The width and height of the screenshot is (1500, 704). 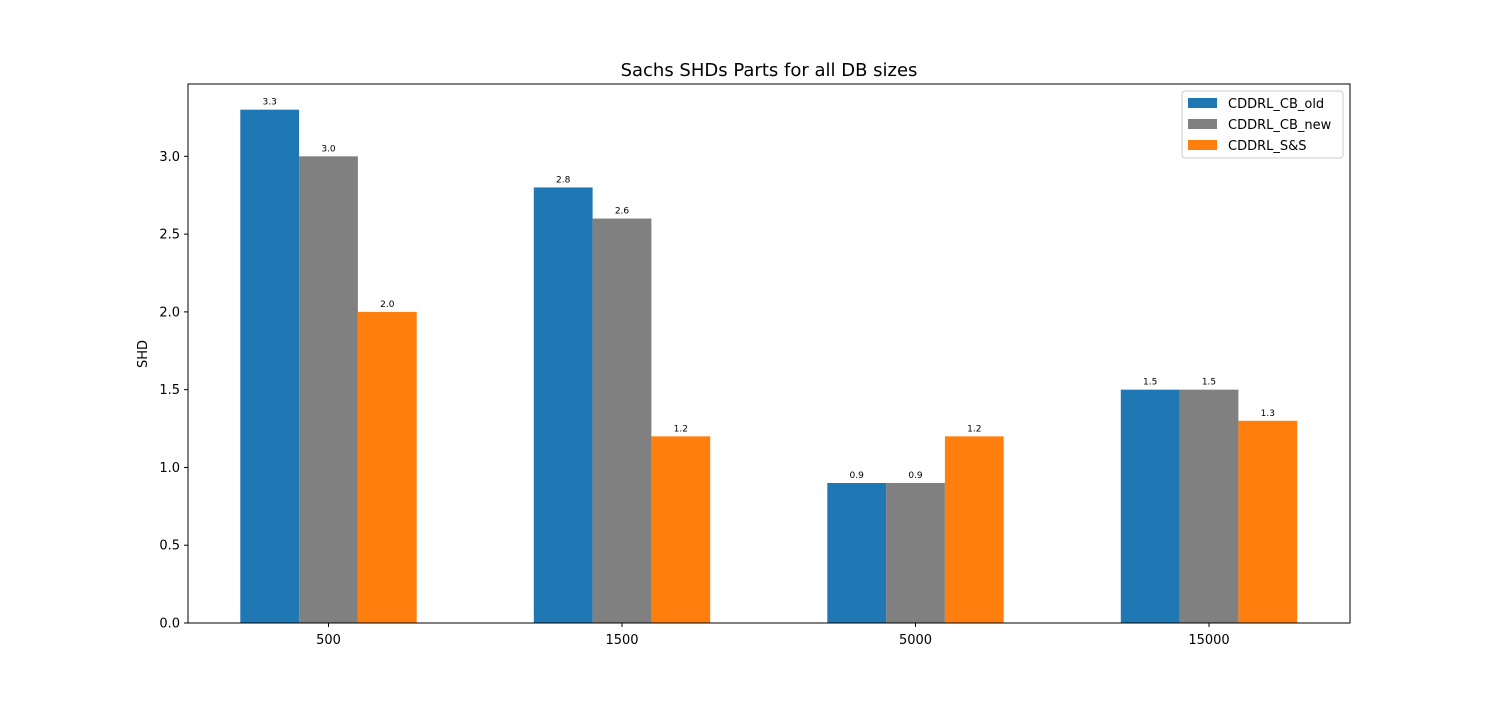 I want to click on x-tick-label: 15000, so click(x=1208, y=640).